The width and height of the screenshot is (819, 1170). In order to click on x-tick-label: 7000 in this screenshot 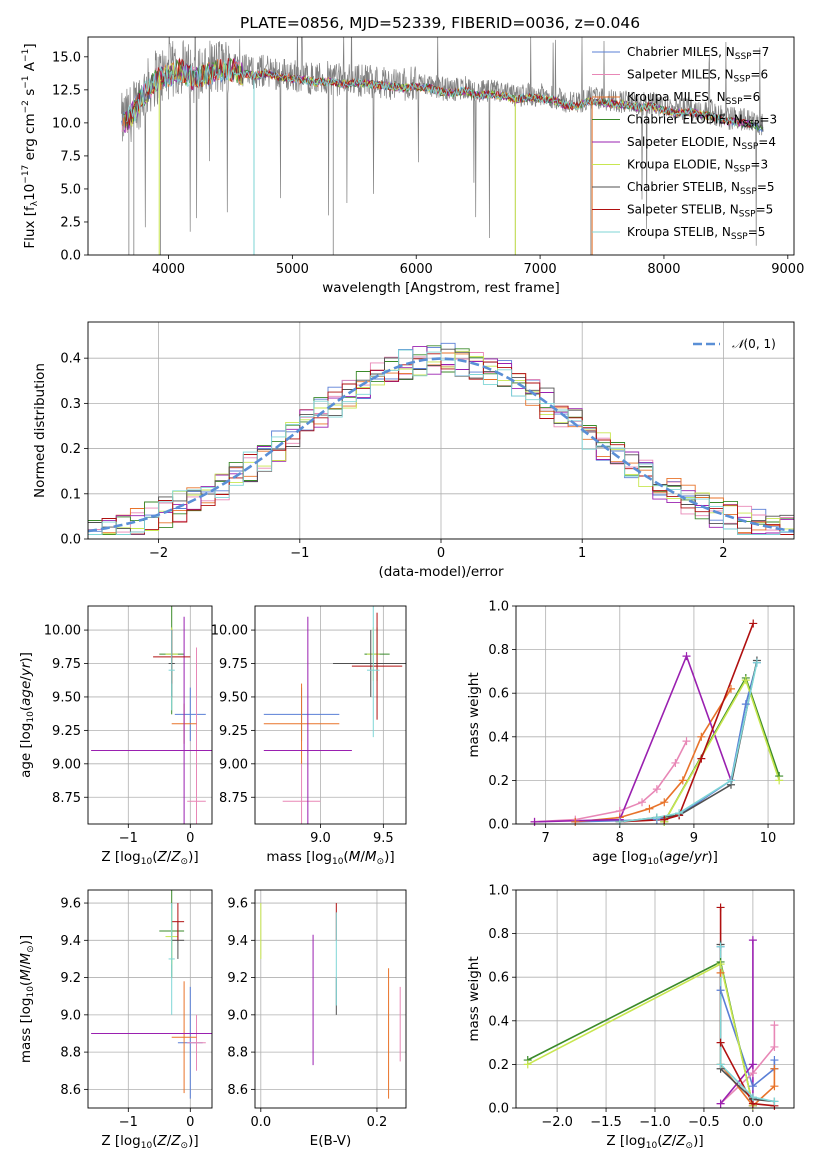, I will do `click(540, 269)`.